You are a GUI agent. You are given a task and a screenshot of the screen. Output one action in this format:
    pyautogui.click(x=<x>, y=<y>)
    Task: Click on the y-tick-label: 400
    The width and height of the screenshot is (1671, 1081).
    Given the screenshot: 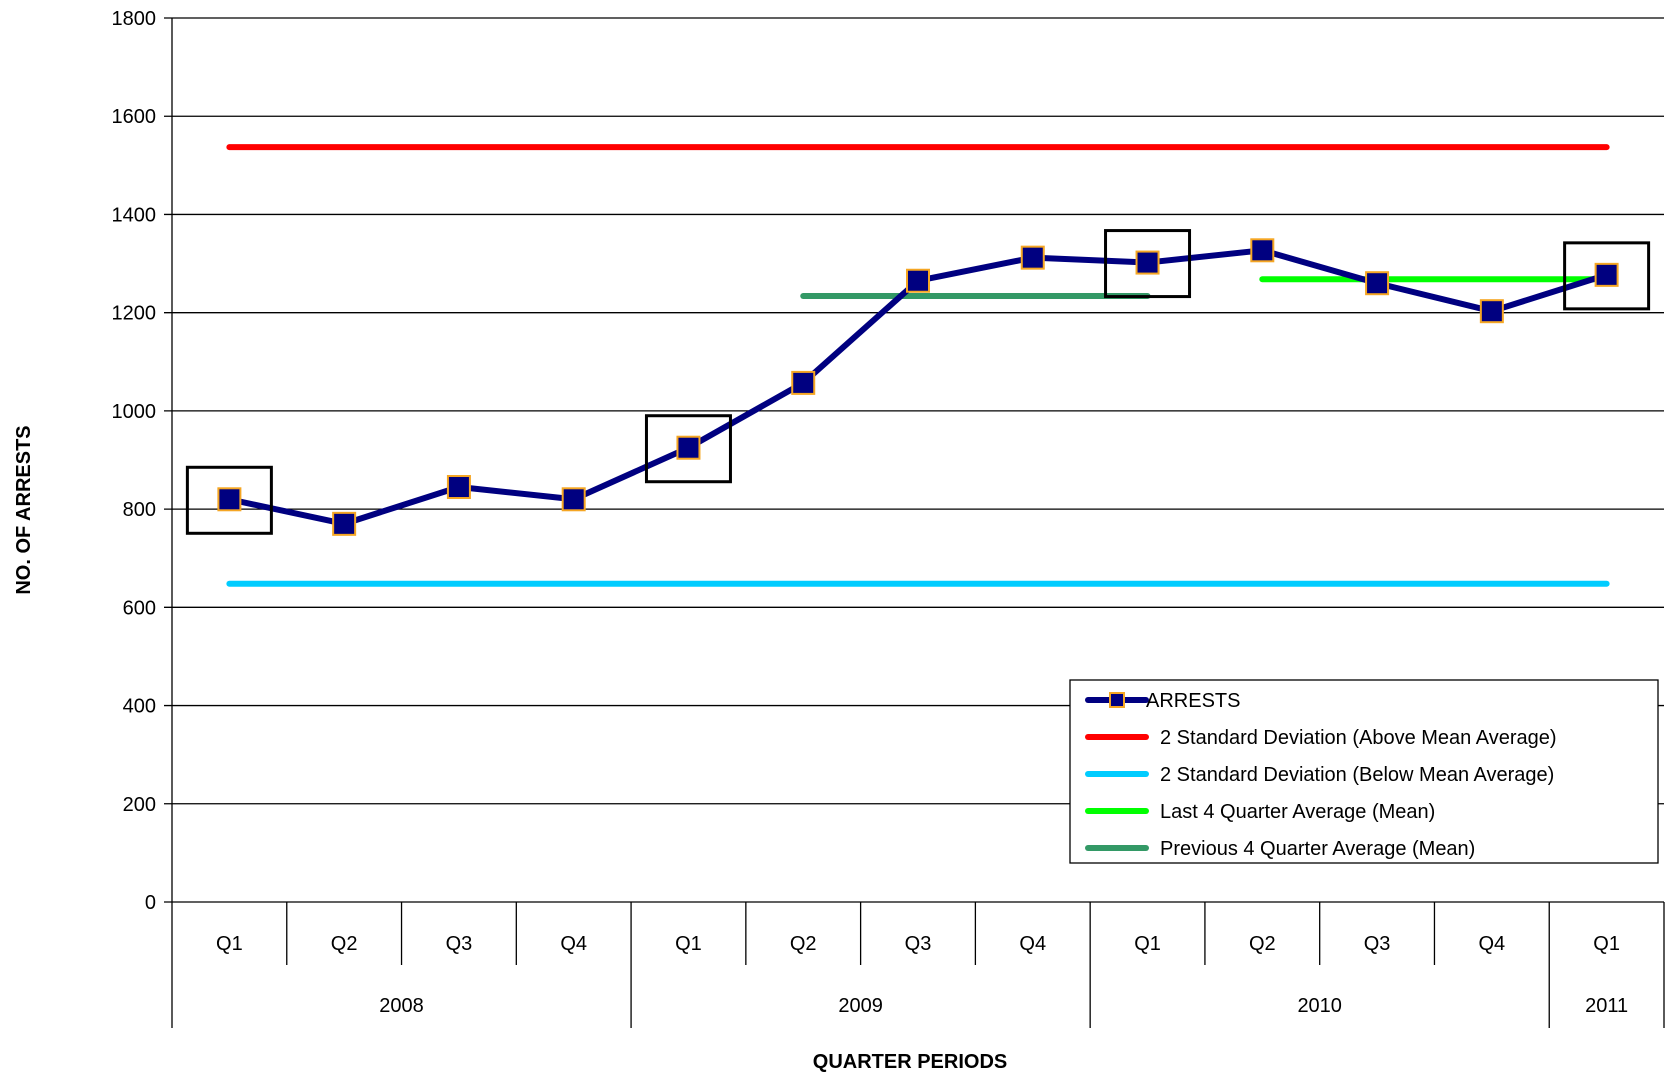 What is the action you would take?
    pyautogui.click(x=139, y=707)
    